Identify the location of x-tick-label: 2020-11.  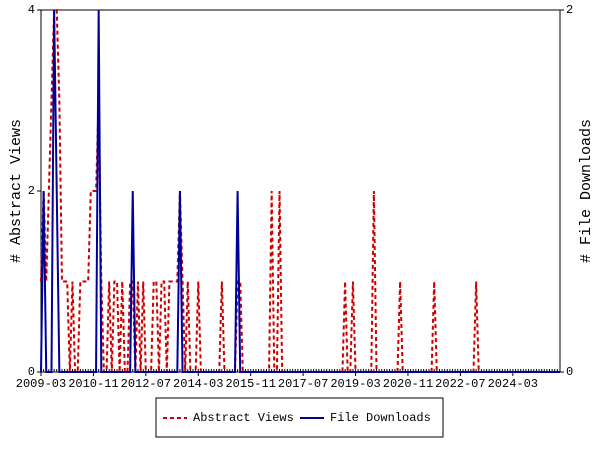
(408, 384).